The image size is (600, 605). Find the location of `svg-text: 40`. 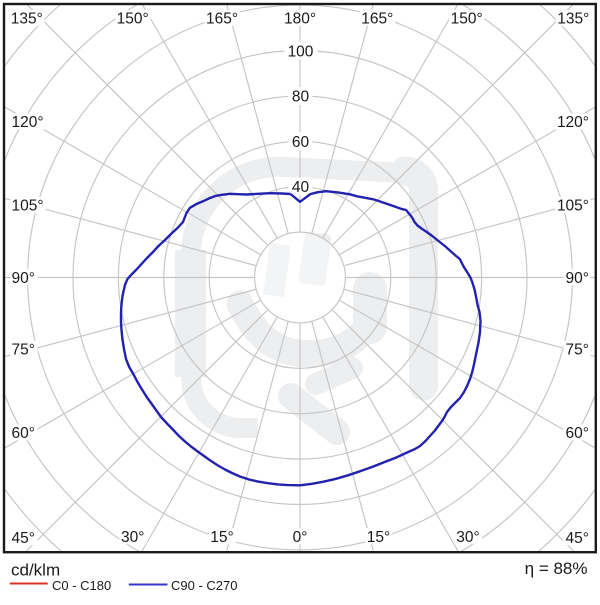

svg-text: 40 is located at coordinates (301, 187).